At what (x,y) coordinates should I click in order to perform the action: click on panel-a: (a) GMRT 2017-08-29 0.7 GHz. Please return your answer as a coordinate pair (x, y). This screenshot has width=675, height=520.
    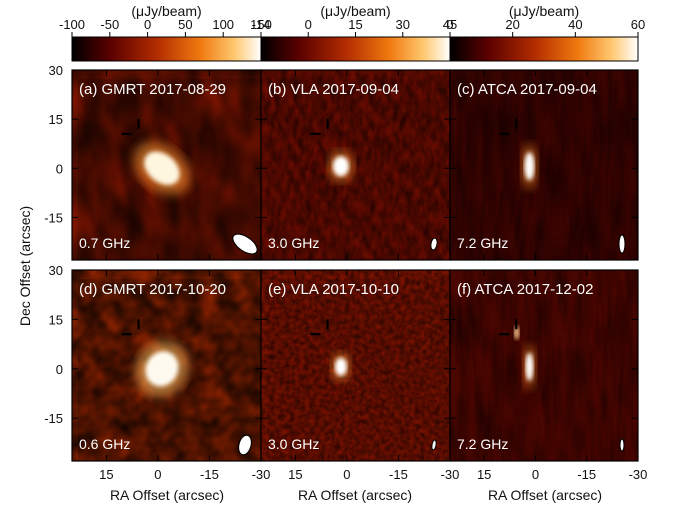
    Looking at the image, I should click on (166, 165).